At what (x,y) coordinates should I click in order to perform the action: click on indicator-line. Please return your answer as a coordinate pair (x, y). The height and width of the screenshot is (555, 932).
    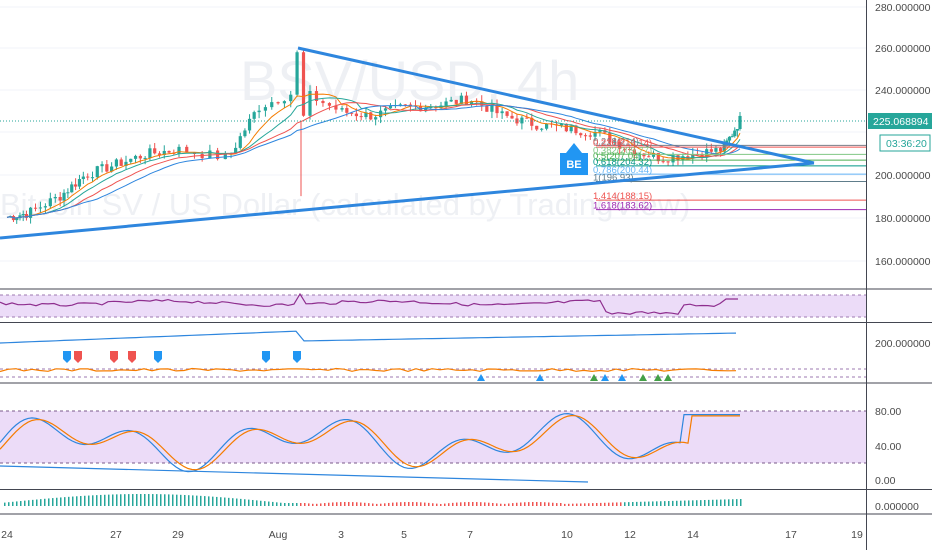
    Looking at the image, I should click on (368, 337).